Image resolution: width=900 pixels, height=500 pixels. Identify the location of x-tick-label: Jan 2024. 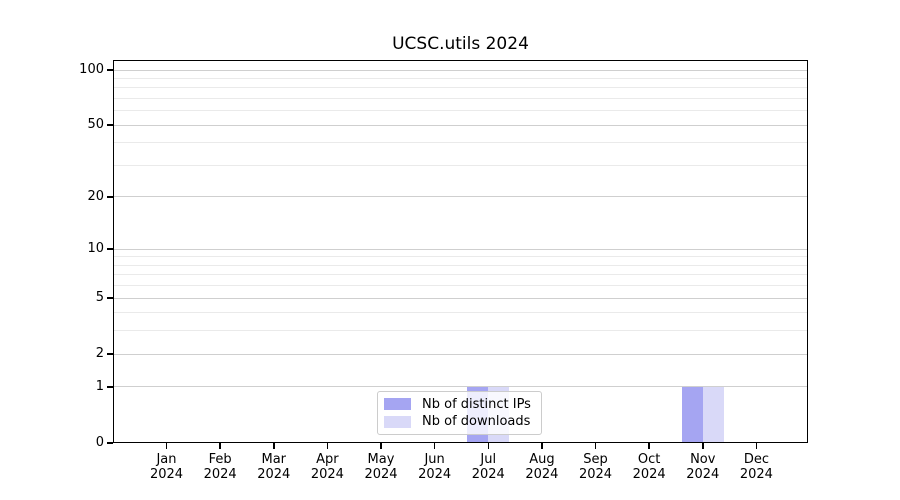
(167, 467).